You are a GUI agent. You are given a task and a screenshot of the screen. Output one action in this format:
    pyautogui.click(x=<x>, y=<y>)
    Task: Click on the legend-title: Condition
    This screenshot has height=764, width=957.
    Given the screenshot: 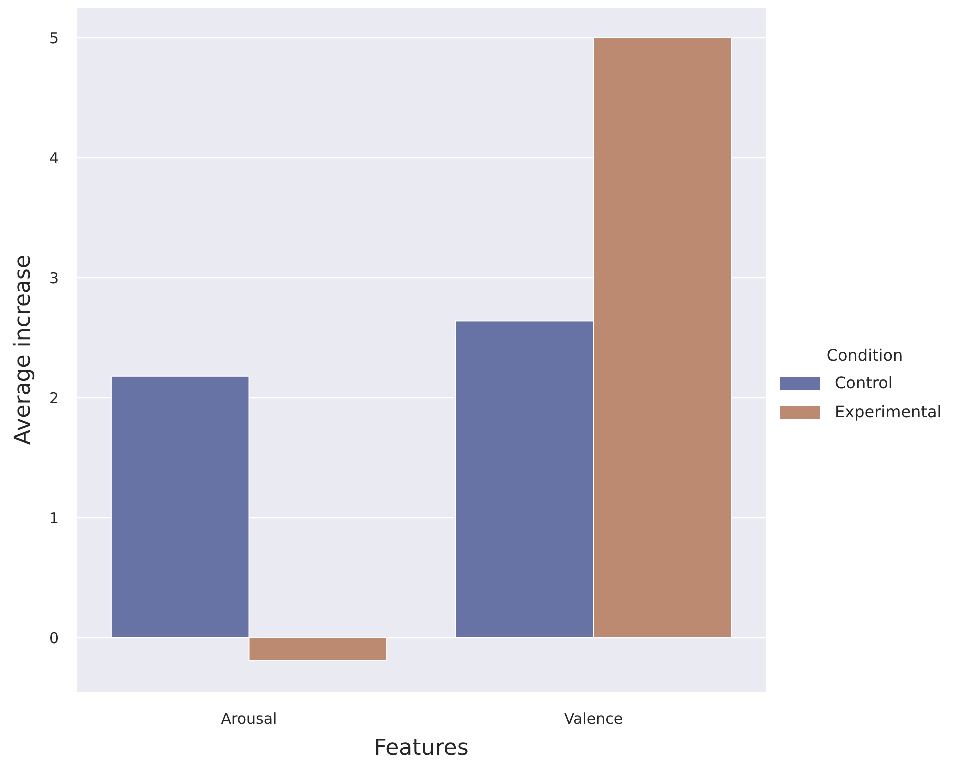 What is the action you would take?
    pyautogui.click(x=865, y=355)
    